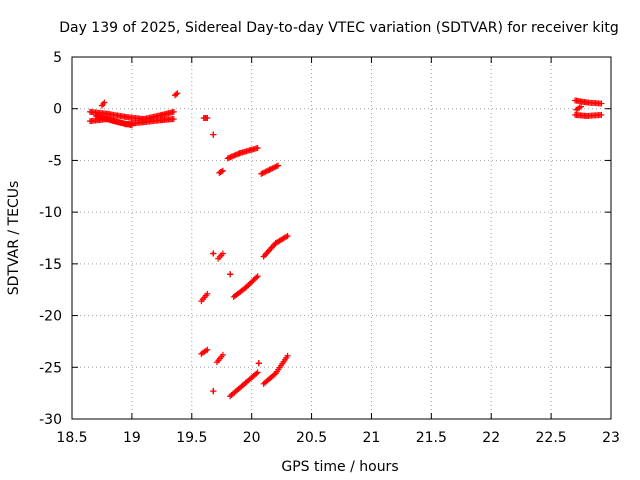 This screenshot has height=480, width=640. What do you see at coordinates (50, 317) in the screenshot?
I see `y-tick-label: -20` at bounding box center [50, 317].